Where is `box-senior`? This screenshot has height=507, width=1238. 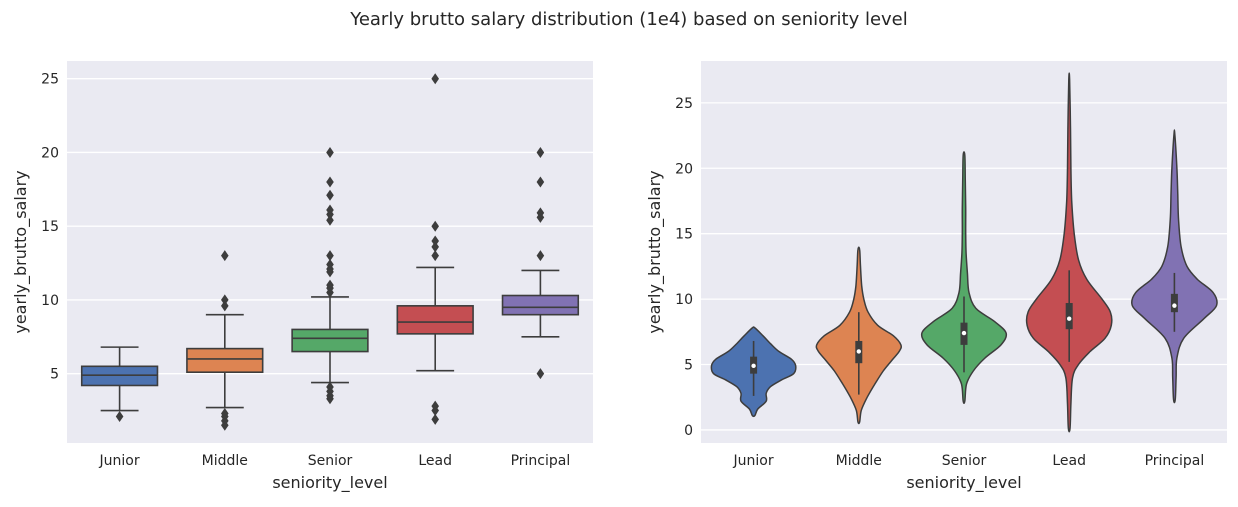 box-senior is located at coordinates (330, 275).